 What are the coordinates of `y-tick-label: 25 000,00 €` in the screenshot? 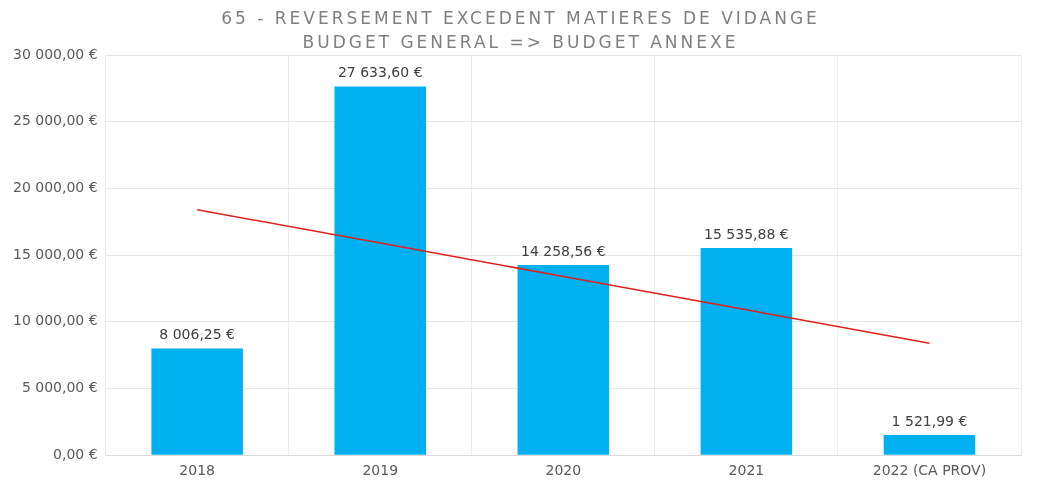 It's located at (55, 120).